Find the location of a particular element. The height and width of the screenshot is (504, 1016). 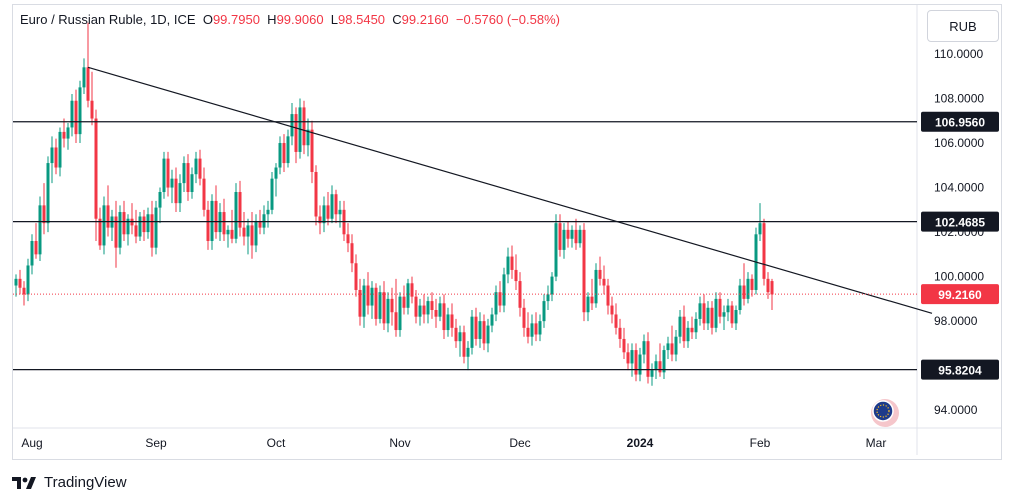

x-tick-label: 2024 is located at coordinates (640, 443).